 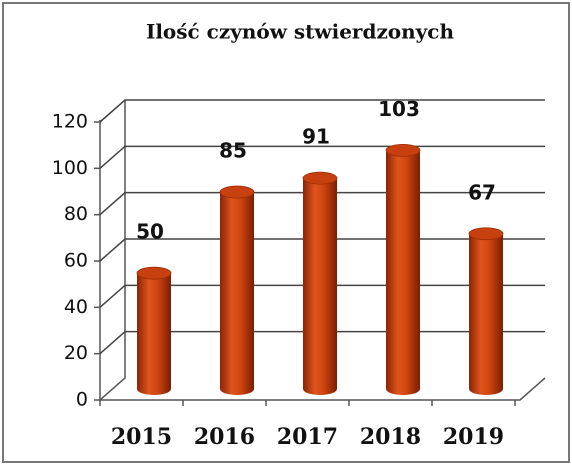 I want to click on x-tick-label: 2016, so click(x=224, y=437).